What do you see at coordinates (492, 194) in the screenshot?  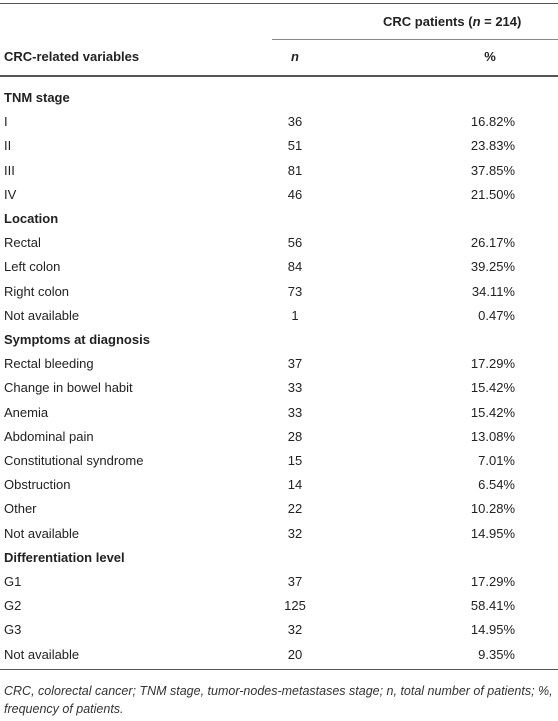 I see `row-pct: 21.50%` at bounding box center [492, 194].